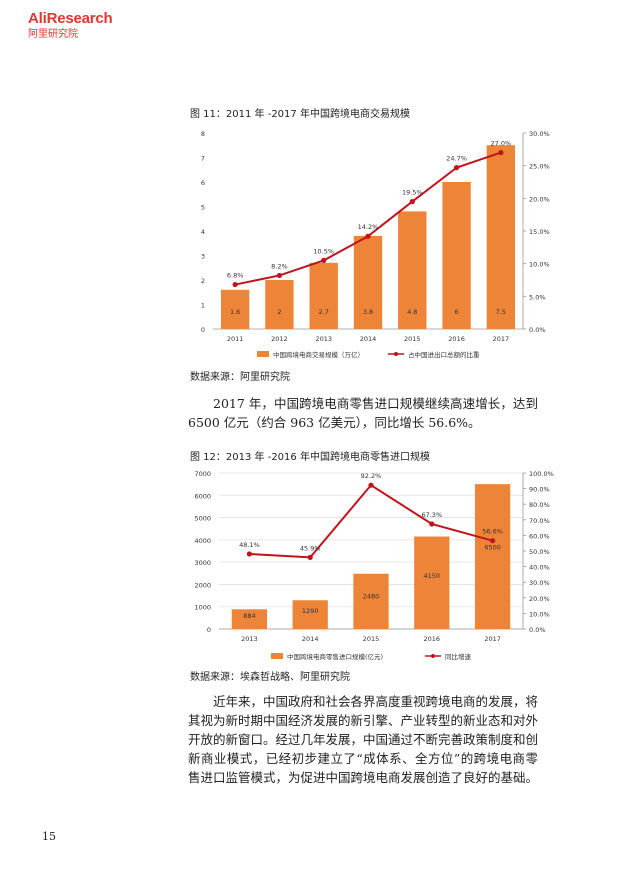 Image resolution: width=620 pixels, height=877 pixels. What do you see at coordinates (202, 585) in the screenshot?
I see `chart2-y-tick-label: 2000` at bounding box center [202, 585].